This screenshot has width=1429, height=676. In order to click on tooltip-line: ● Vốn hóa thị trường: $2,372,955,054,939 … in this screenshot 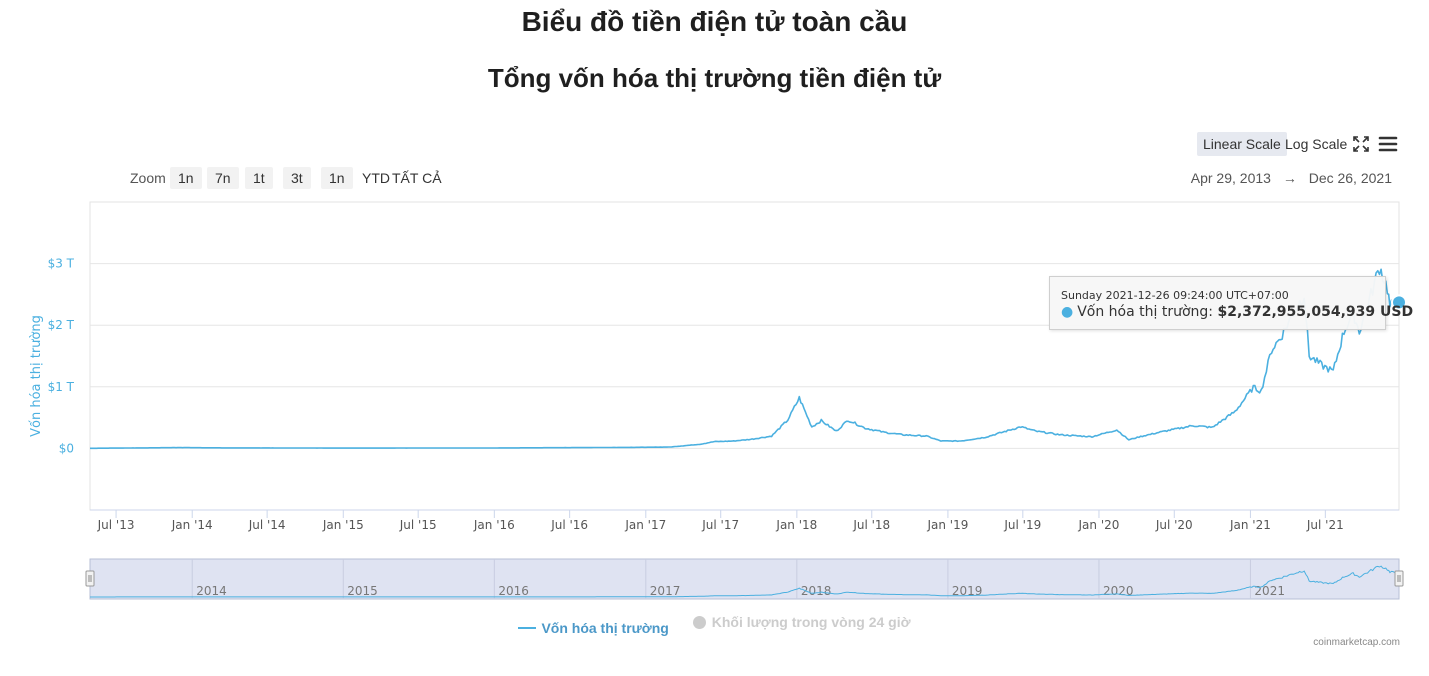, I will do `click(1237, 312)`.